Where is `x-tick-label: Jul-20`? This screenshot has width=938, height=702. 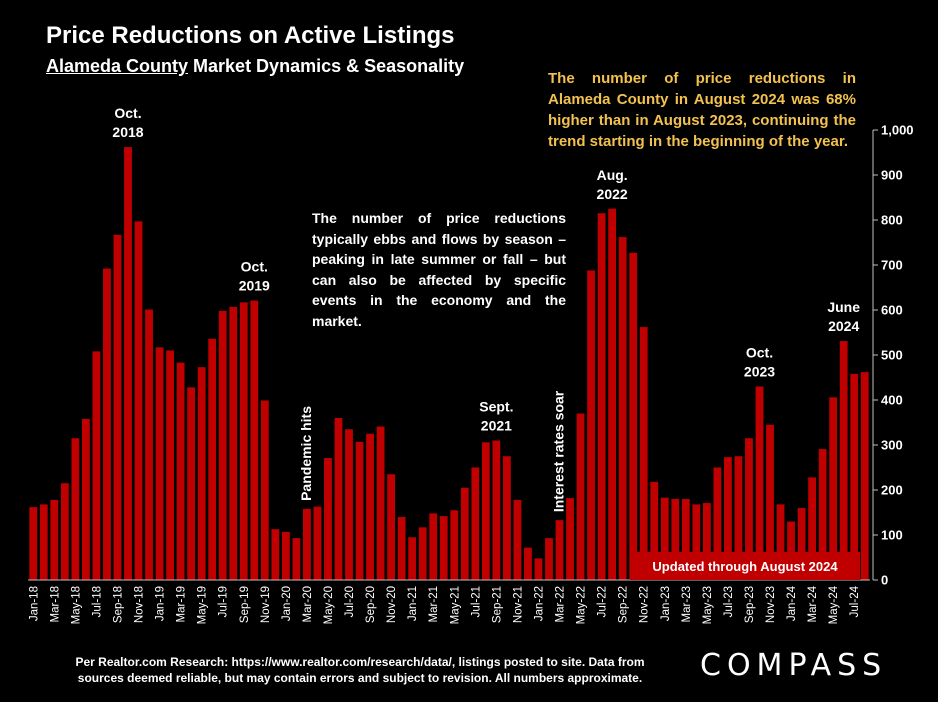 x-tick-label: Jul-20 is located at coordinates (350, 601).